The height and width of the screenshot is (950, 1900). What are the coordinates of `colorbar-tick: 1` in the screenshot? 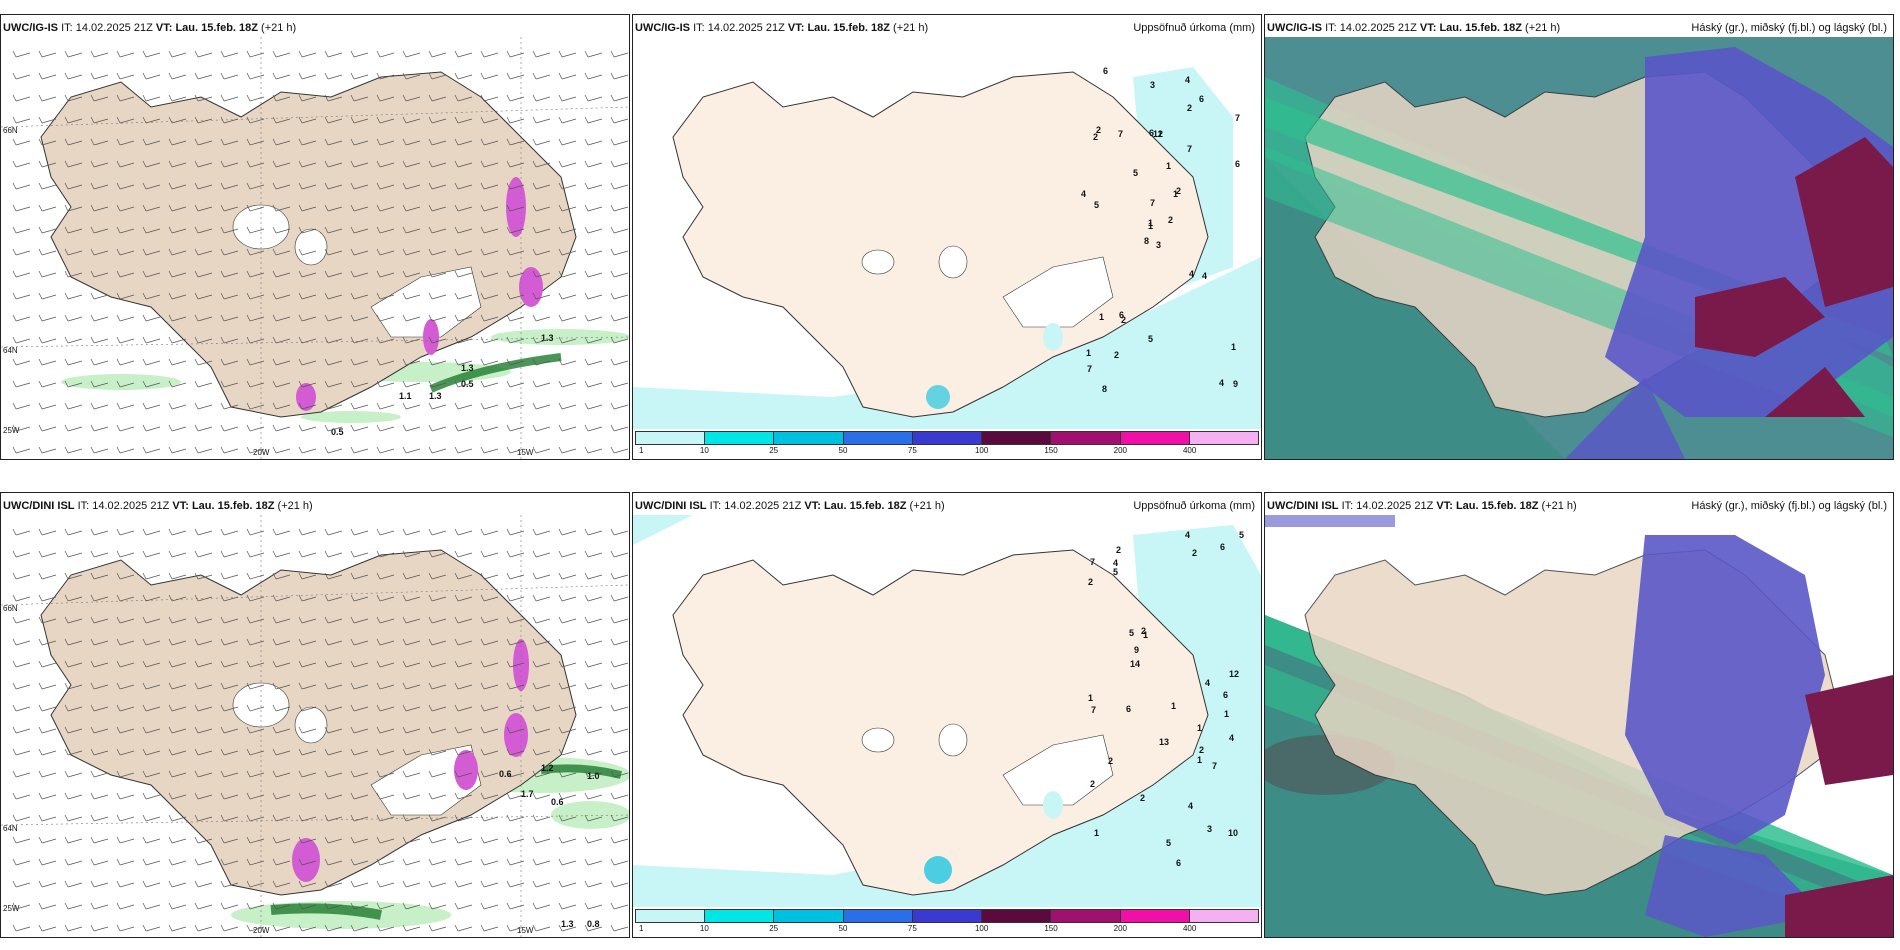 It's located at (641, 928).